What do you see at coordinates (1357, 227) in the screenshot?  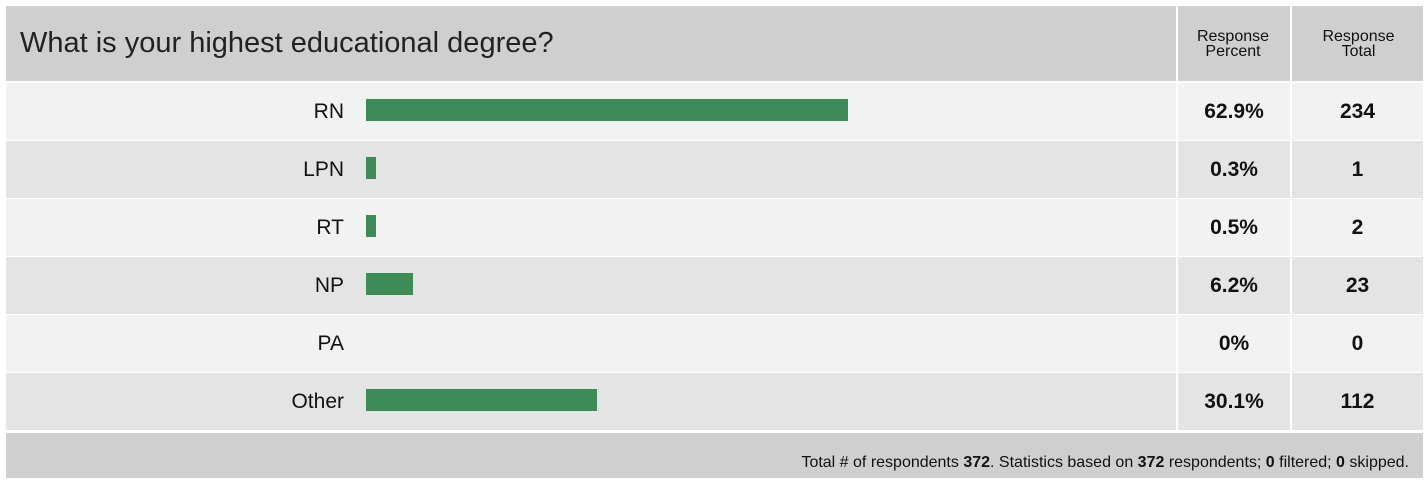 I see `response-total-value: 2` at bounding box center [1357, 227].